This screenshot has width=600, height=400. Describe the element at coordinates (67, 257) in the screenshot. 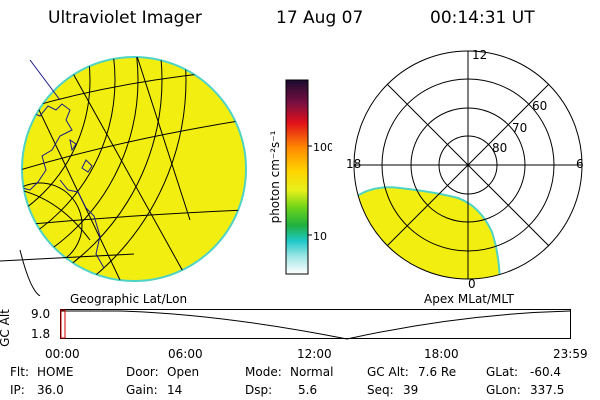

I see `outer-grid-line` at that location.